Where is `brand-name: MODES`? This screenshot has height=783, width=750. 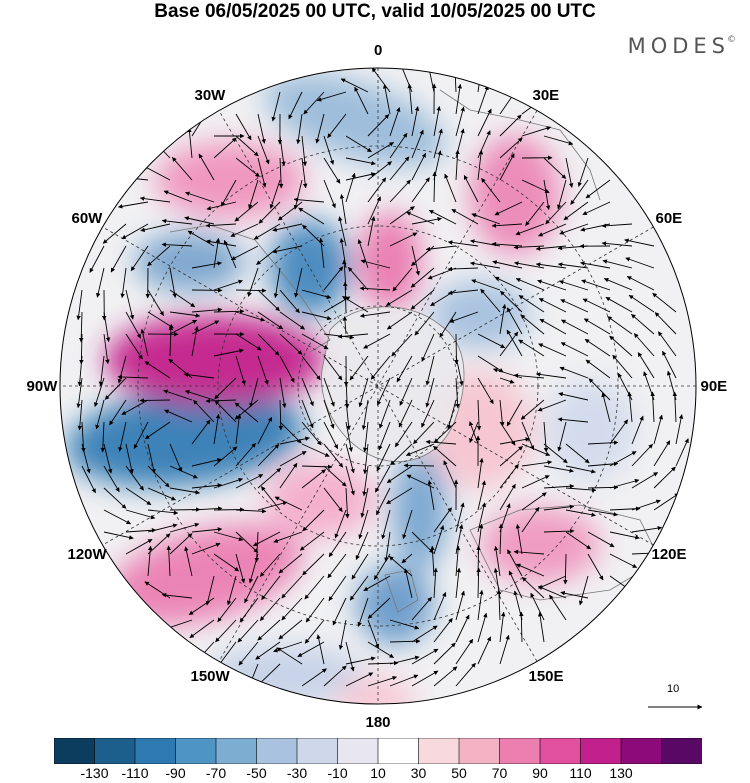
brand-name: MODES is located at coordinates (678, 46).